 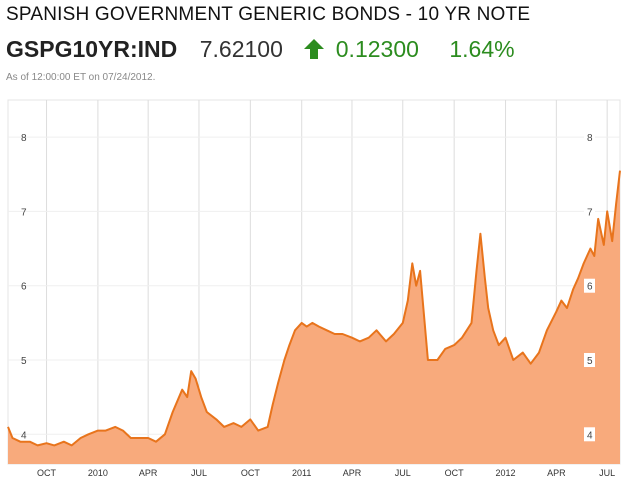 I want to click on x-tick-label: 2012, so click(x=506, y=473).